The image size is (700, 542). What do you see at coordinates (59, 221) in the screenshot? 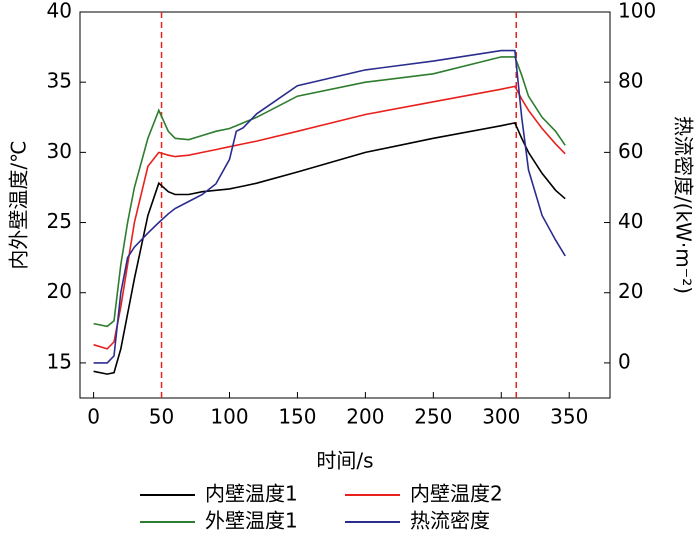
I see `y-tick-label: 25` at bounding box center [59, 221].